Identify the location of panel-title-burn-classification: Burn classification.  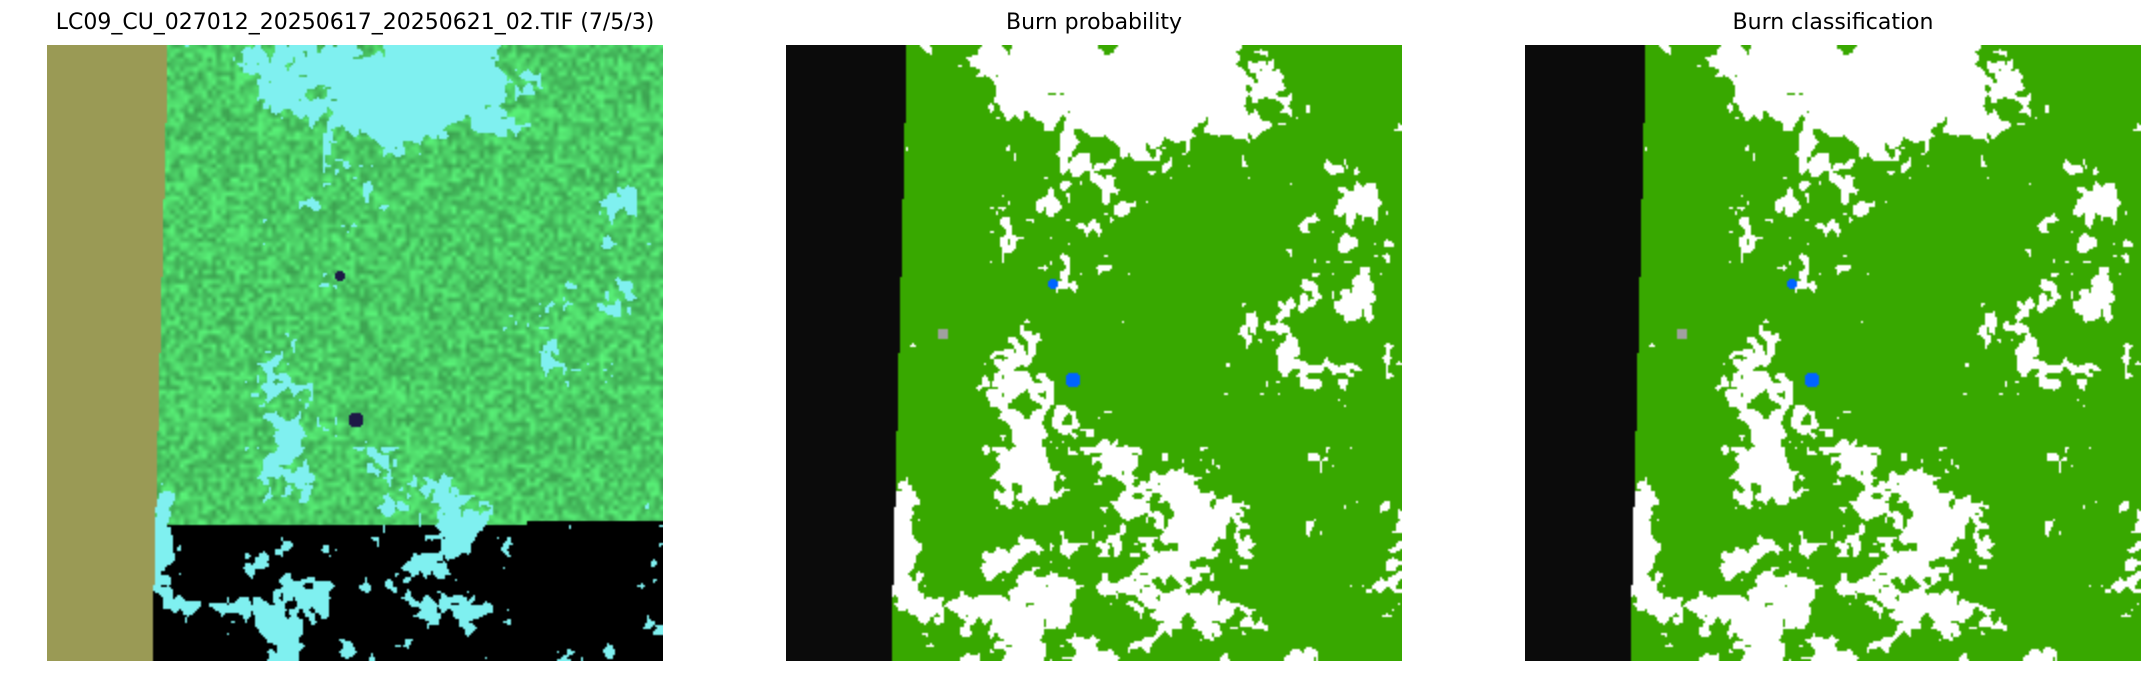
(1833, 22).